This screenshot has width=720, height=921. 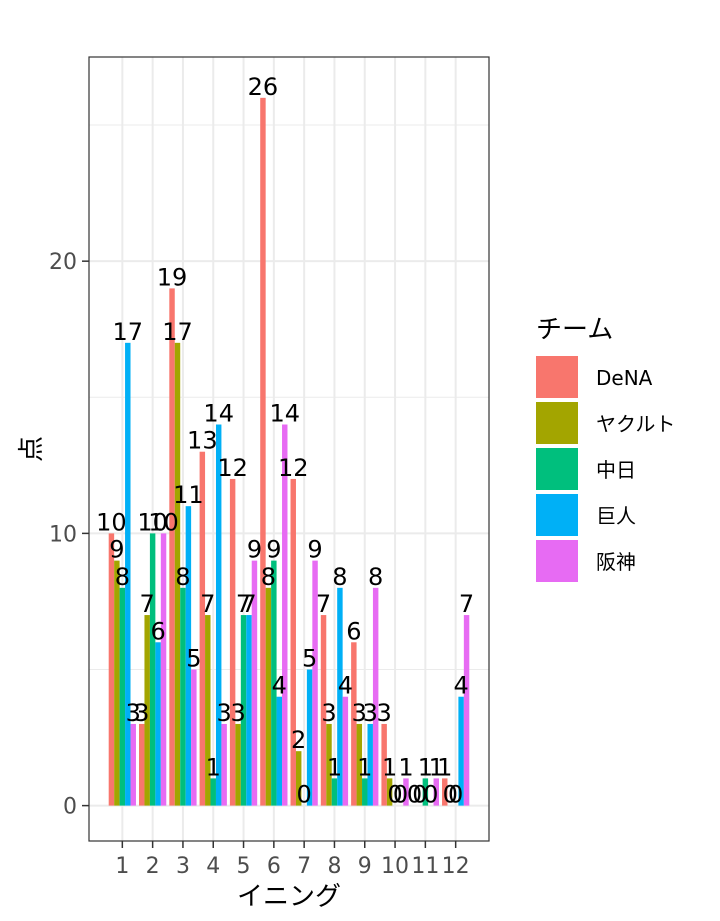 I want to click on x-tick-label: 3, so click(x=183, y=866).